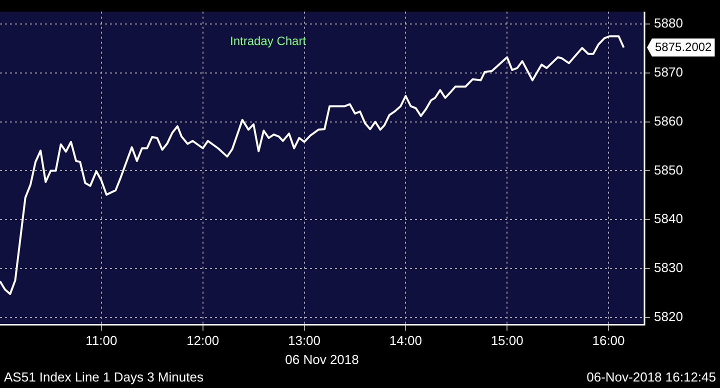  I want to click on x-tick-label: 14:00, so click(405, 340).